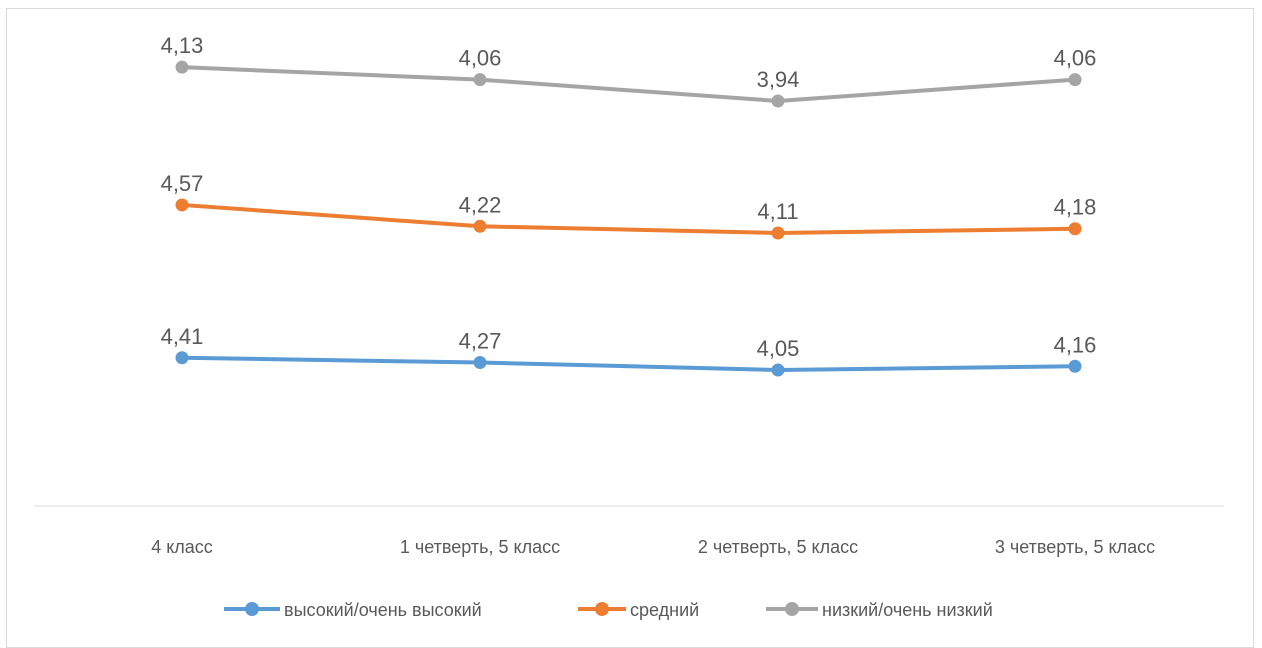 This screenshot has height=648, width=1262. I want to click on x-tick-label: 1 четверть, 5 класс, so click(480, 547).